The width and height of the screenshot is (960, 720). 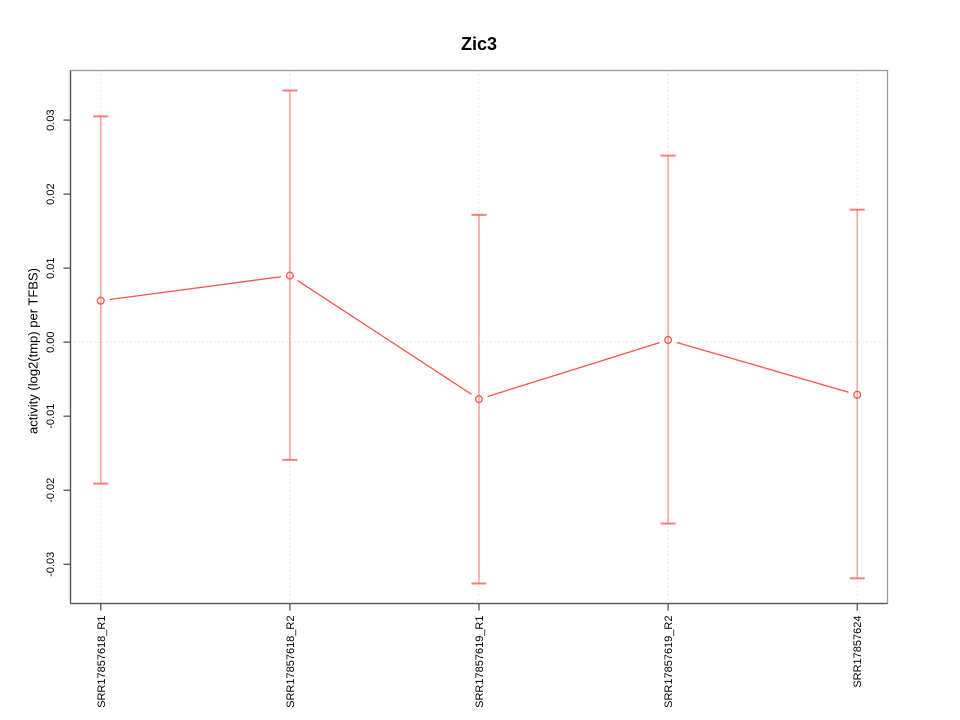 I want to click on x-tick-label: SRR17857618_R1, so click(x=102, y=662).